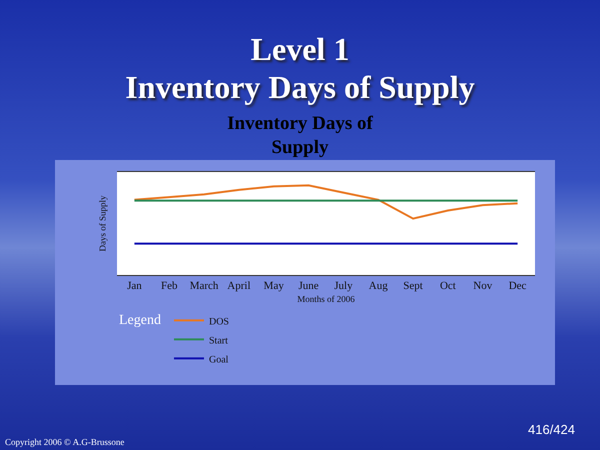 The image size is (600, 450). I want to click on text: Copyright 2006 © A.G-Brussone, so click(64, 442).